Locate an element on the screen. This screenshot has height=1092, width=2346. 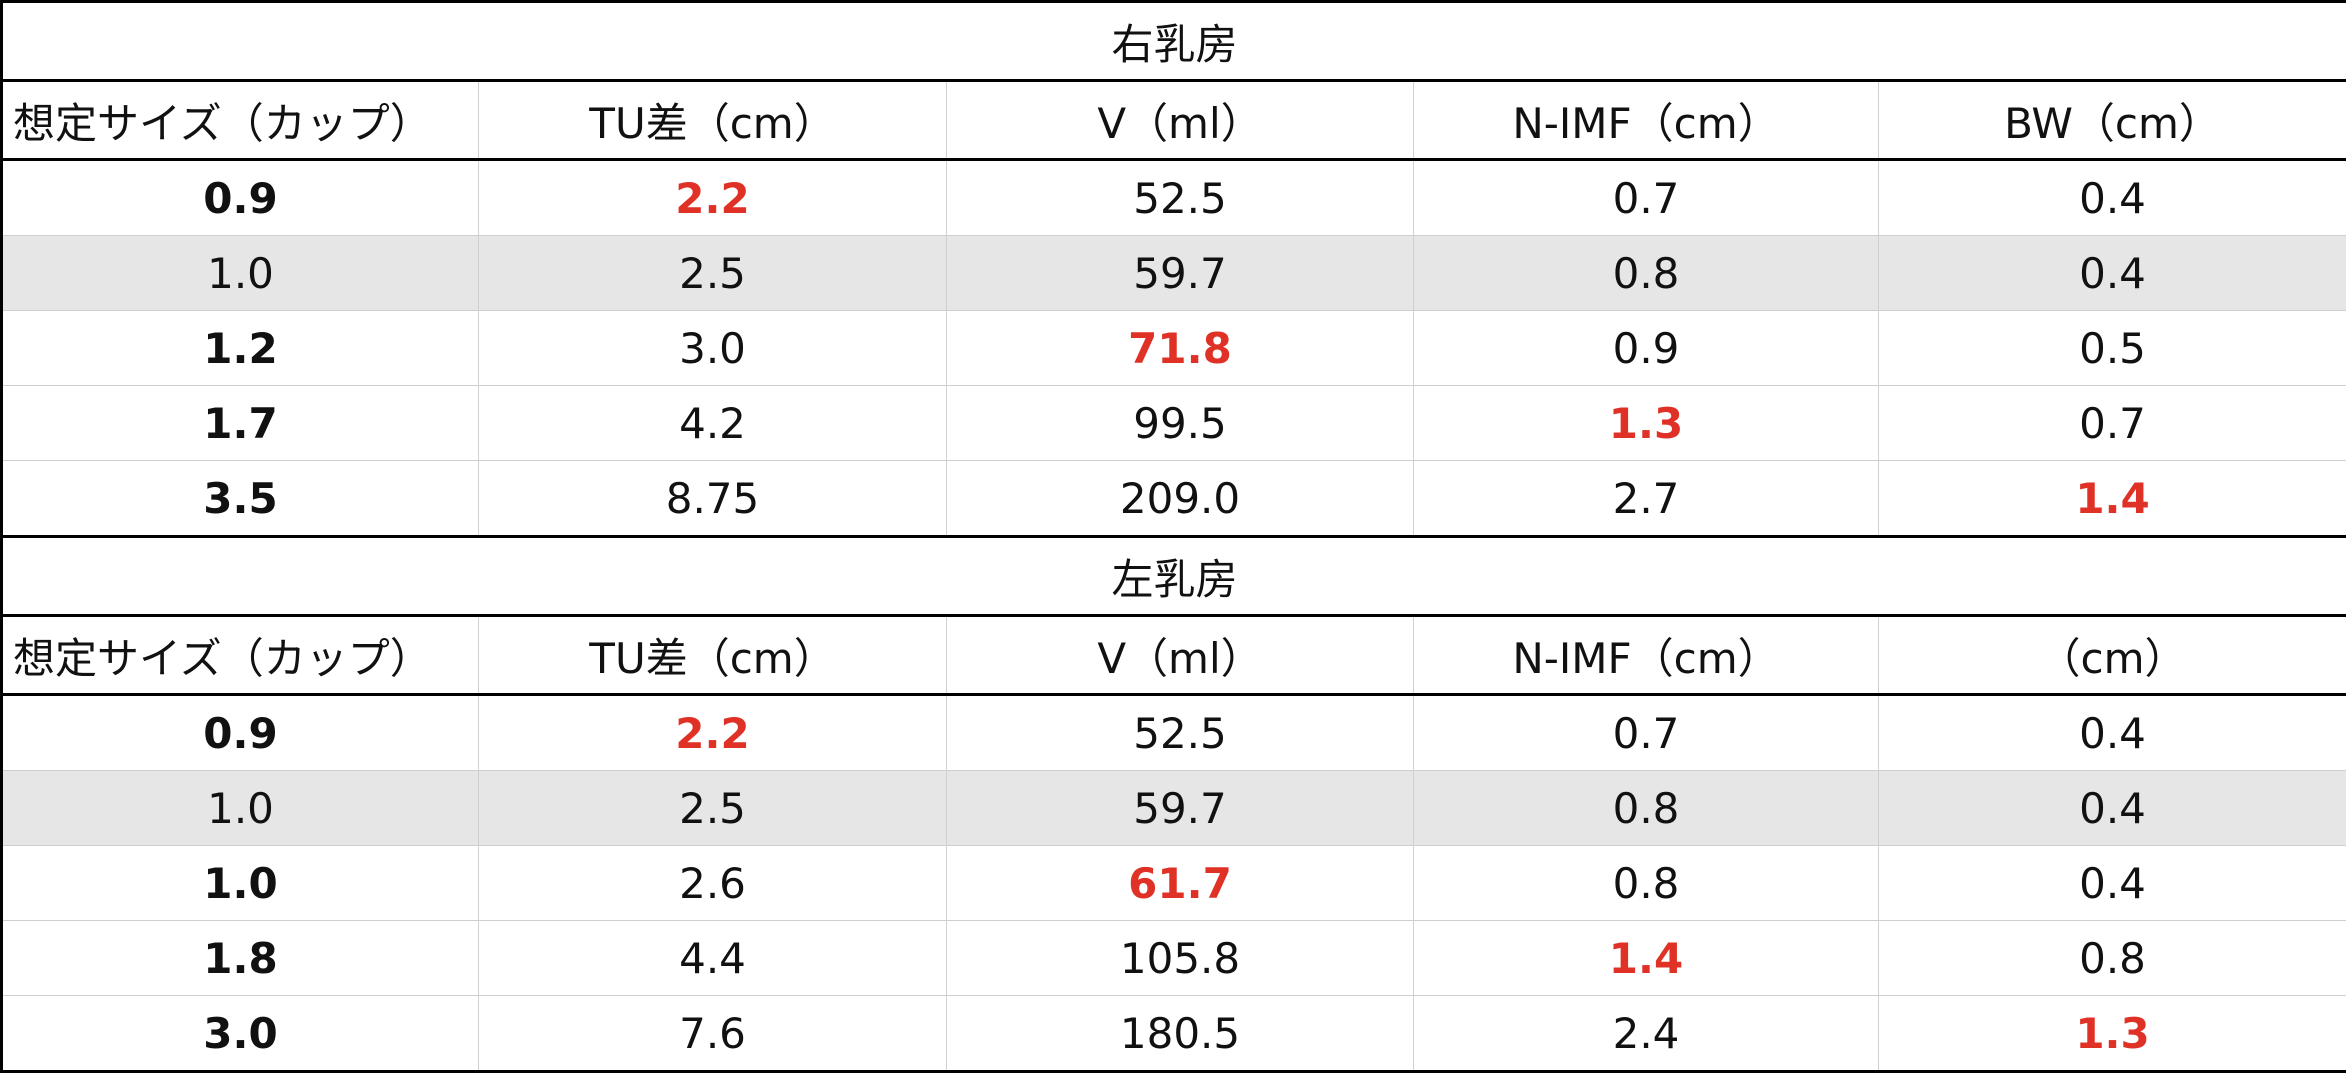
cell-tu-diff: 3.0 is located at coordinates (712, 348).